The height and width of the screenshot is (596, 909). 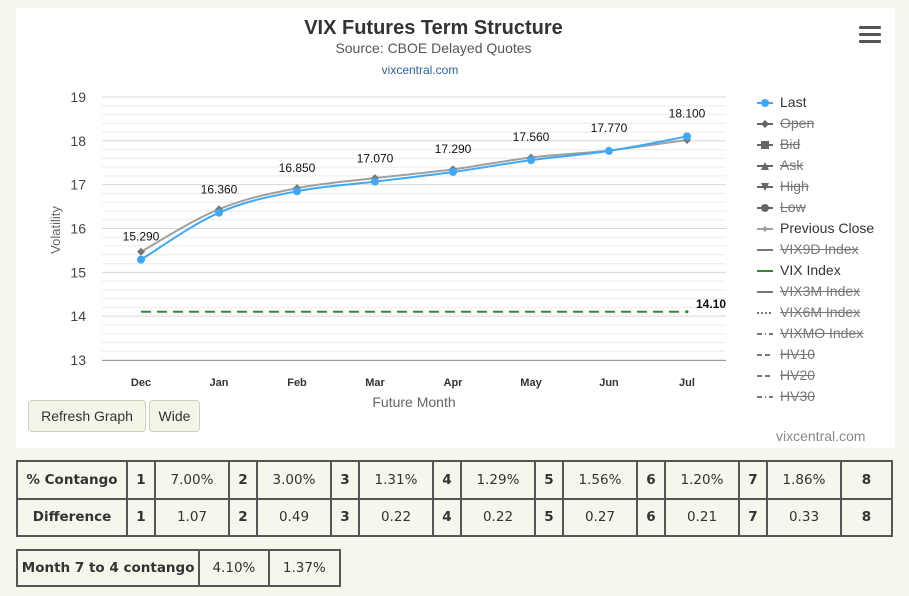 I want to click on value-cell: 0.21, so click(x=702, y=517).